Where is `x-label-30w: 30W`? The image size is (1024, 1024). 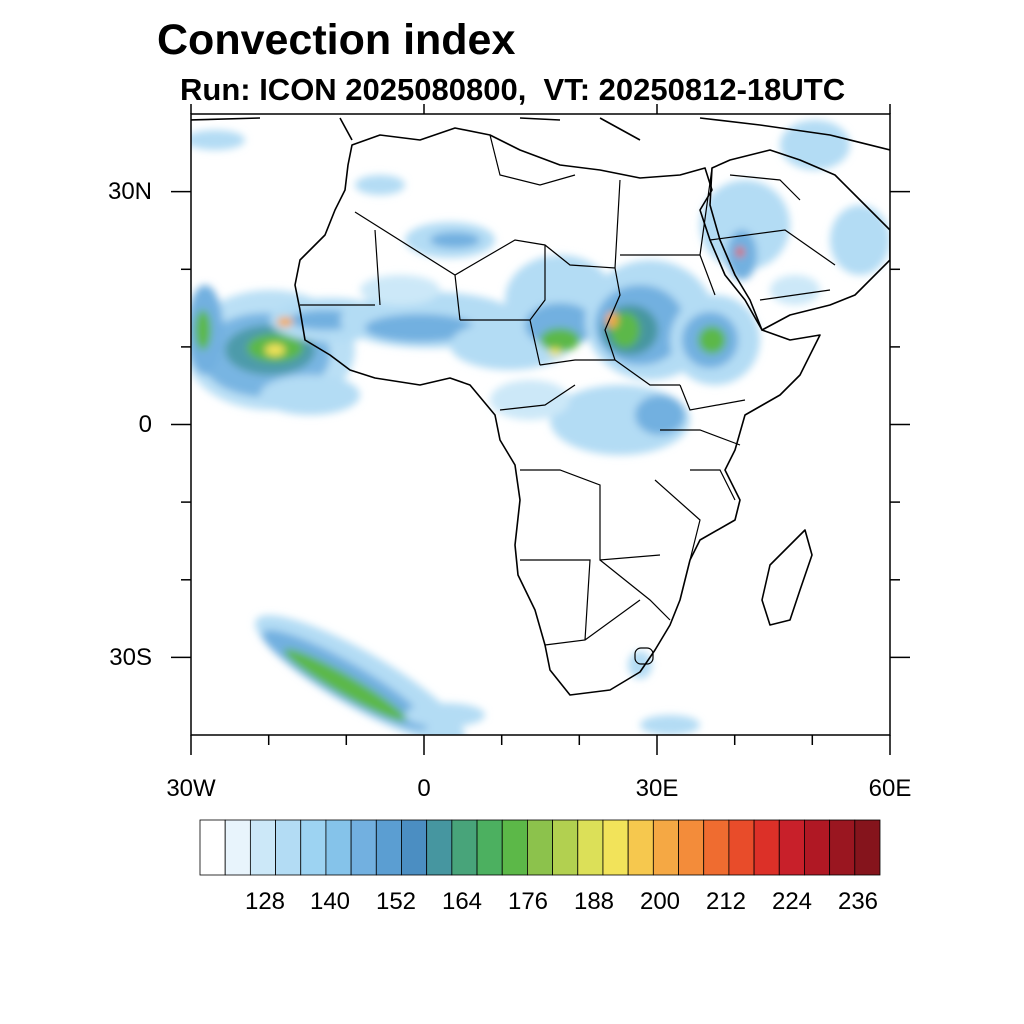
x-label-30w: 30W is located at coordinates (191, 788).